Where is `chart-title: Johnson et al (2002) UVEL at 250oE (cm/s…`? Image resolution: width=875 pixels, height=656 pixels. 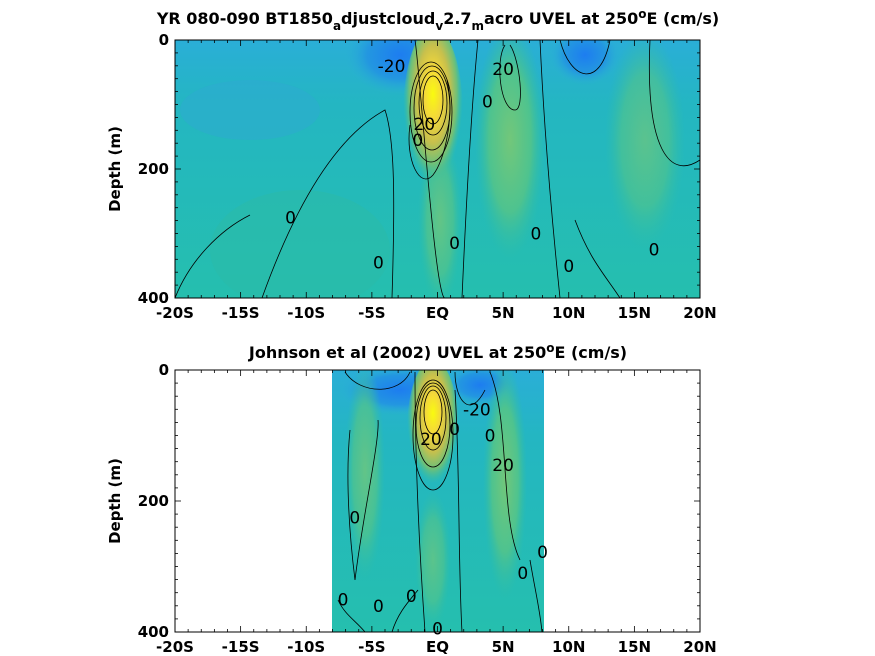
chart-title: Johnson et al (2002) UVEL at 250oE (cm/s… is located at coordinates (437, 351).